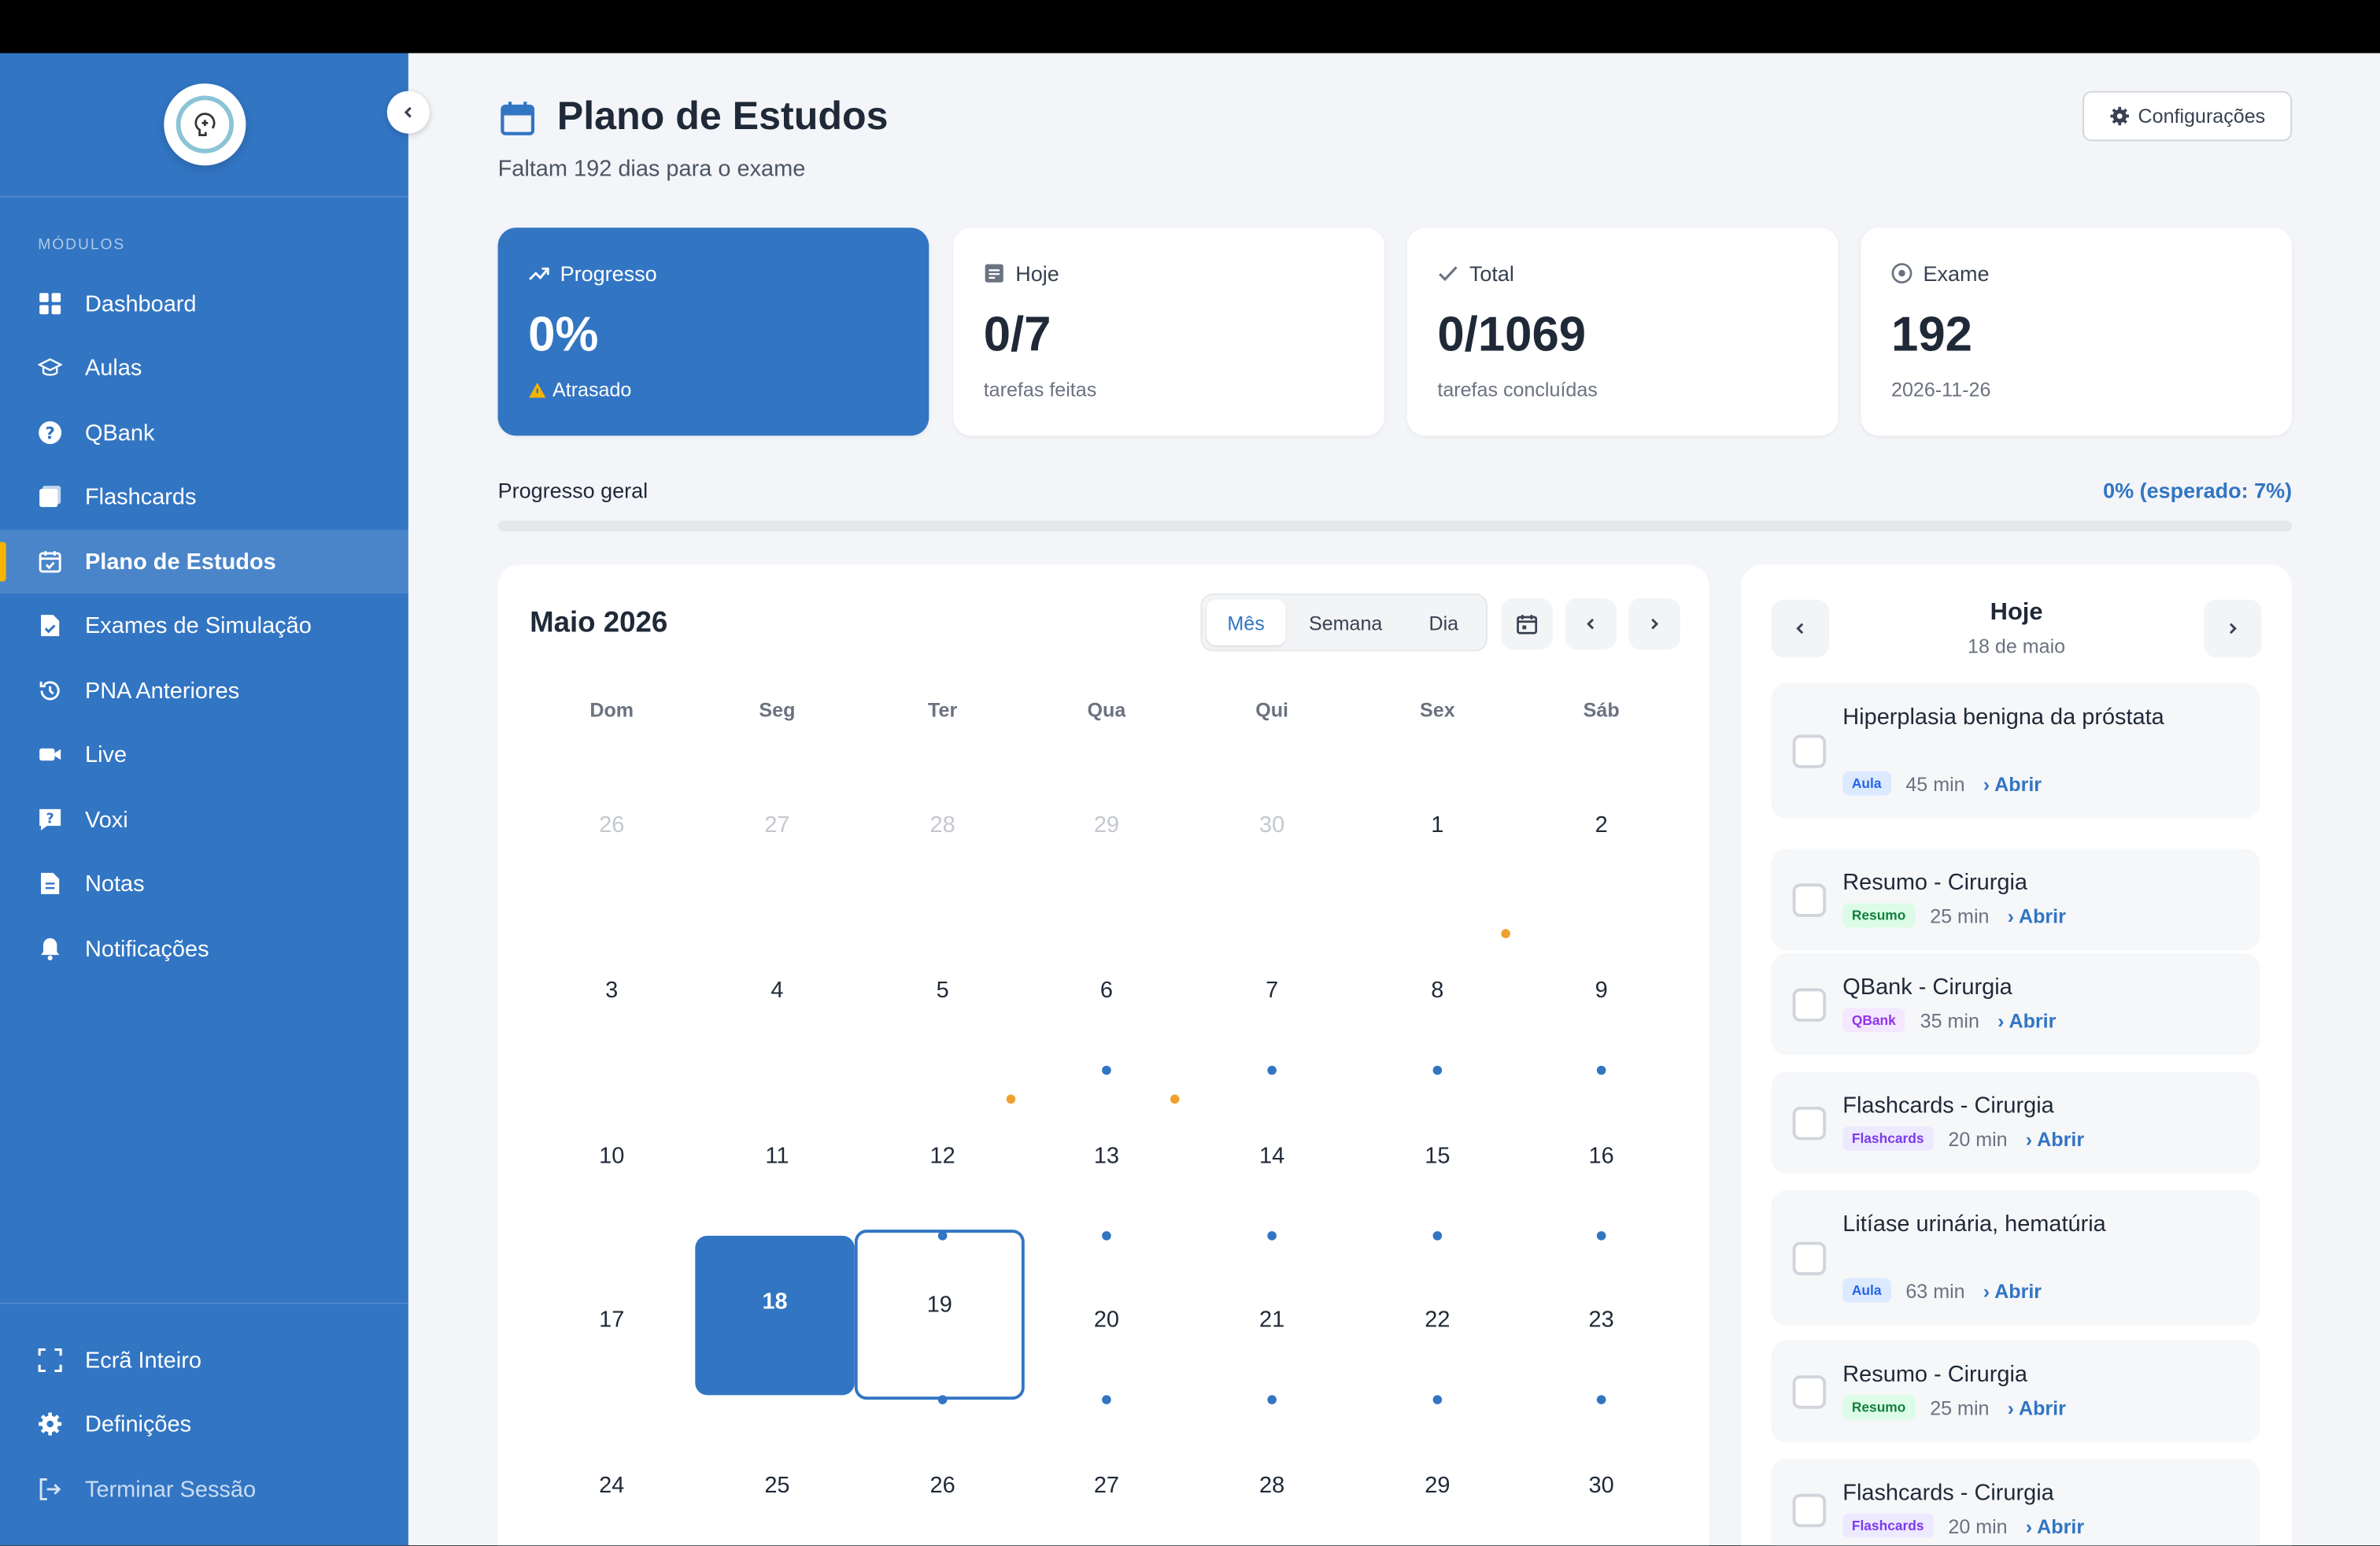 The width and height of the screenshot is (2380, 1546). I want to click on app-logo, so click(205, 125).